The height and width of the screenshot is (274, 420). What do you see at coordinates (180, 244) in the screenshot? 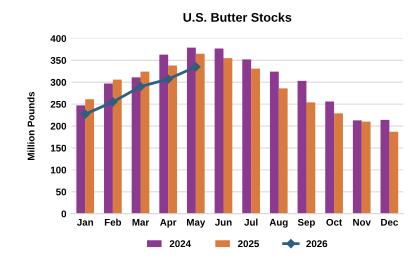
I see `legend-label: 2024` at bounding box center [180, 244].